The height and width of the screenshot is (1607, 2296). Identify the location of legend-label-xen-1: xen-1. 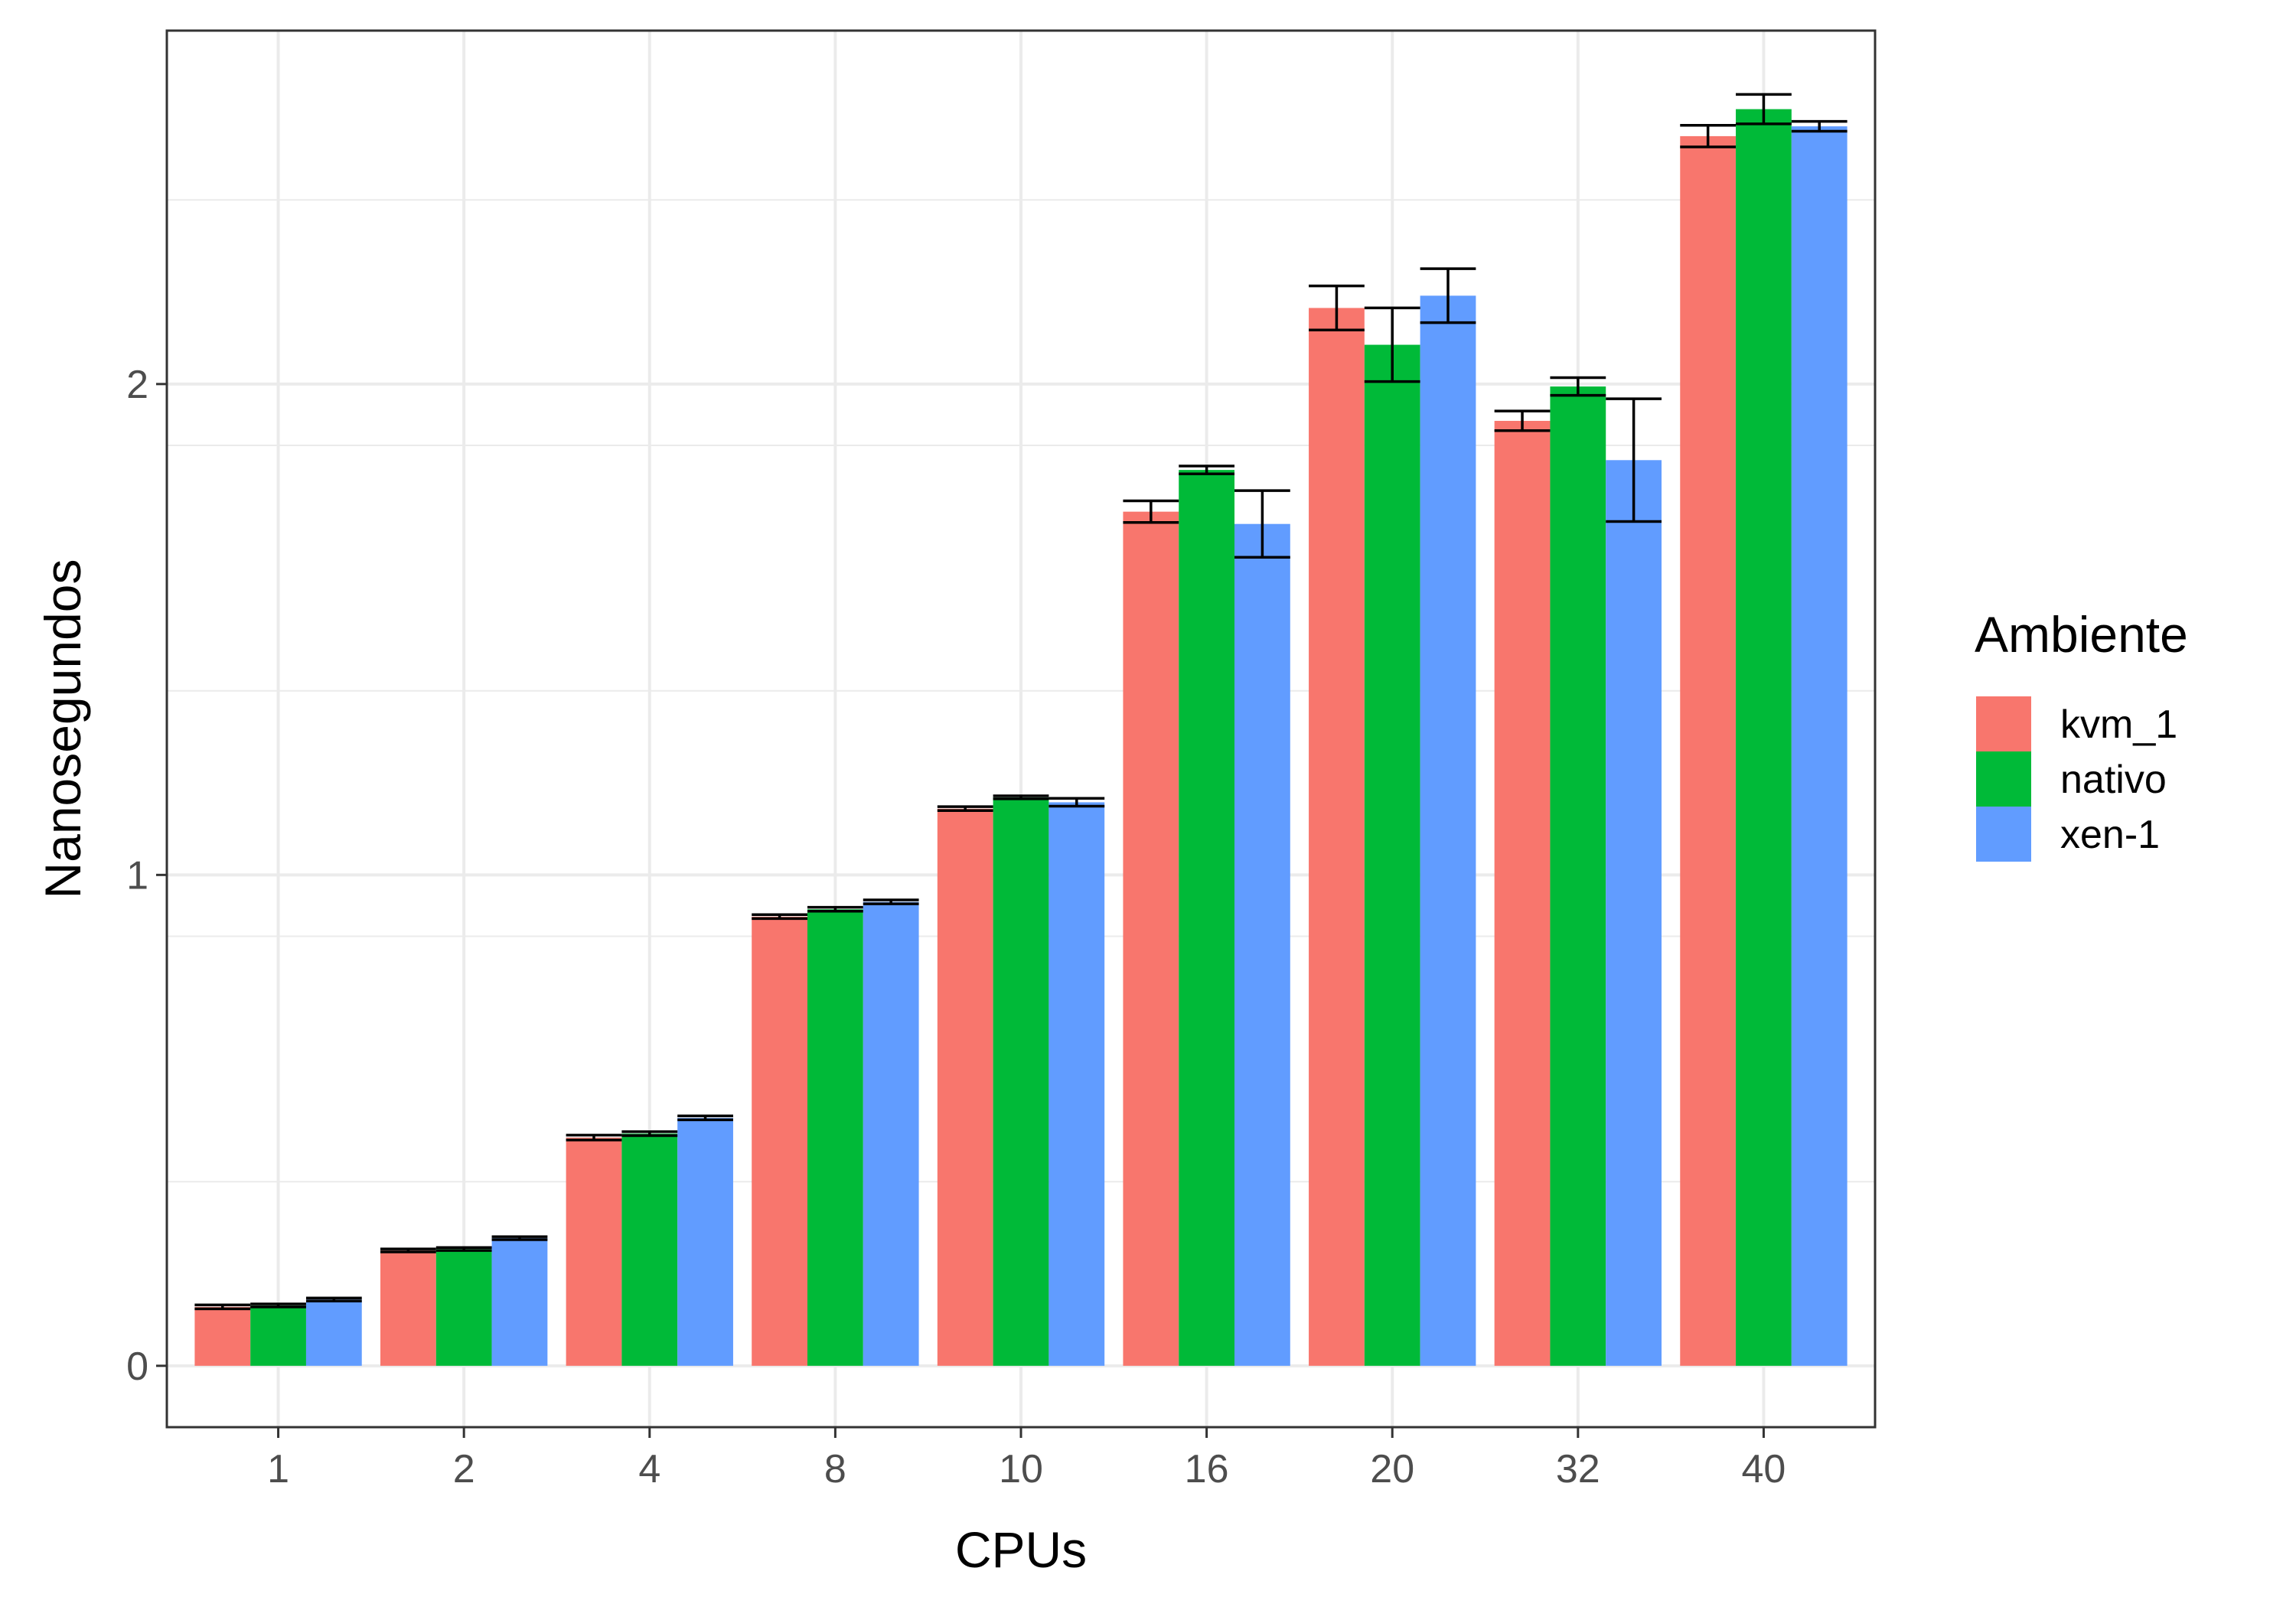
(2110, 835).